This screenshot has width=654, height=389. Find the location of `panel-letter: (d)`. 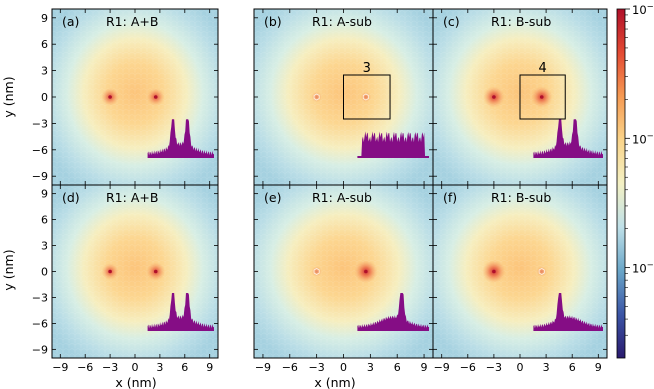

panel-letter: (d) is located at coordinates (71, 197).